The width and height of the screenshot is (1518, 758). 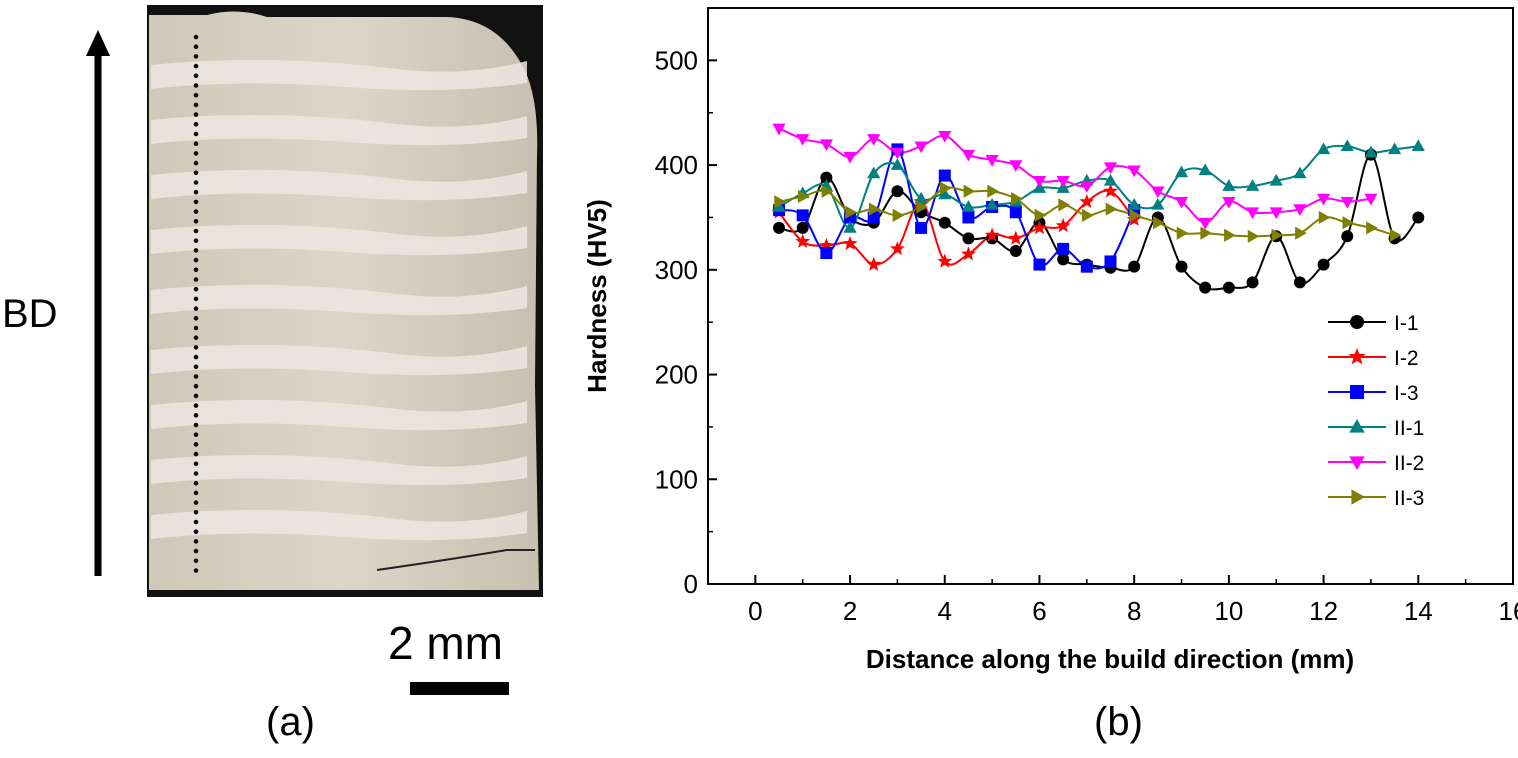 What do you see at coordinates (945, 611) in the screenshot?
I see `x-tick-label: 4` at bounding box center [945, 611].